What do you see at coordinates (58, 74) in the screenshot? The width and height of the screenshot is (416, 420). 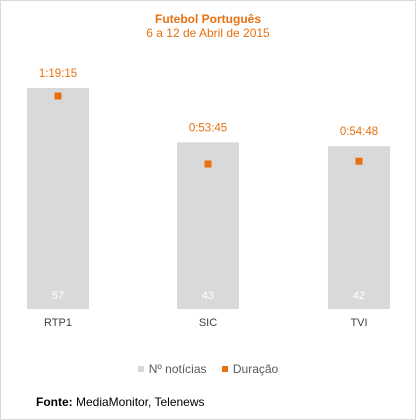 I see `duration-label: 1:19:15` at bounding box center [58, 74].